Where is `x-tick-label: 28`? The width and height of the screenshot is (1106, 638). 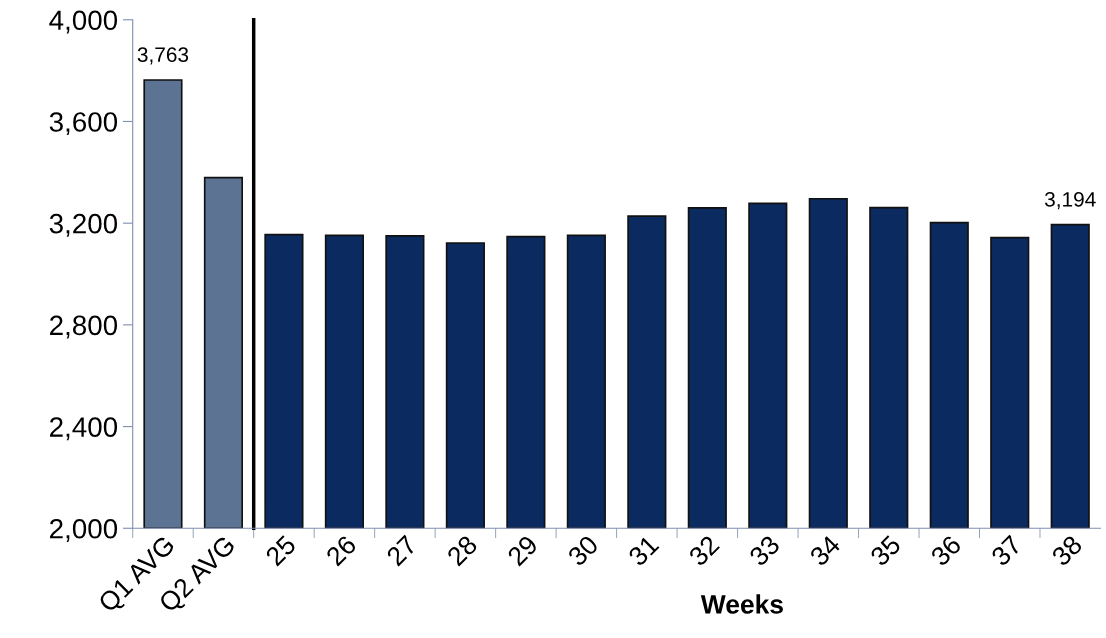 x-tick-label: 28 is located at coordinates (462, 550).